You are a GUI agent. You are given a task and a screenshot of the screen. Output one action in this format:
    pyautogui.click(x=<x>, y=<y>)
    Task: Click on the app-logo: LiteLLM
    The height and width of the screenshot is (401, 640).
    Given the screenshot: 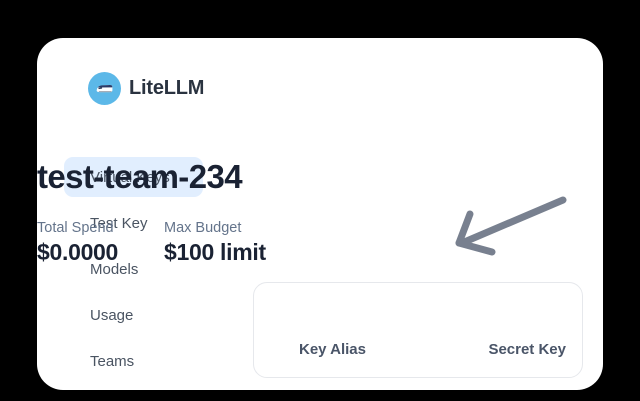 What is the action you would take?
    pyautogui.click(x=146, y=88)
    